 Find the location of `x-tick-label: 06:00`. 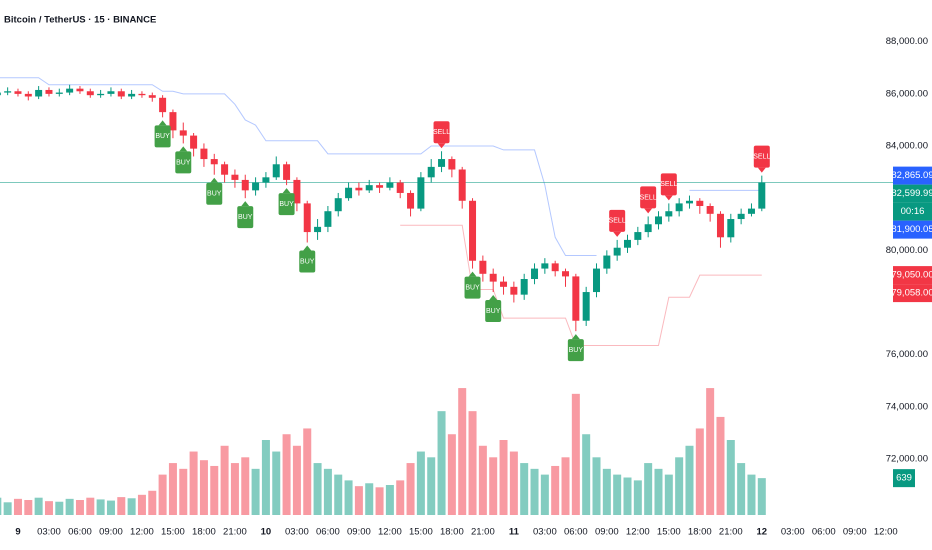

x-tick-label: 06:00 is located at coordinates (824, 532).